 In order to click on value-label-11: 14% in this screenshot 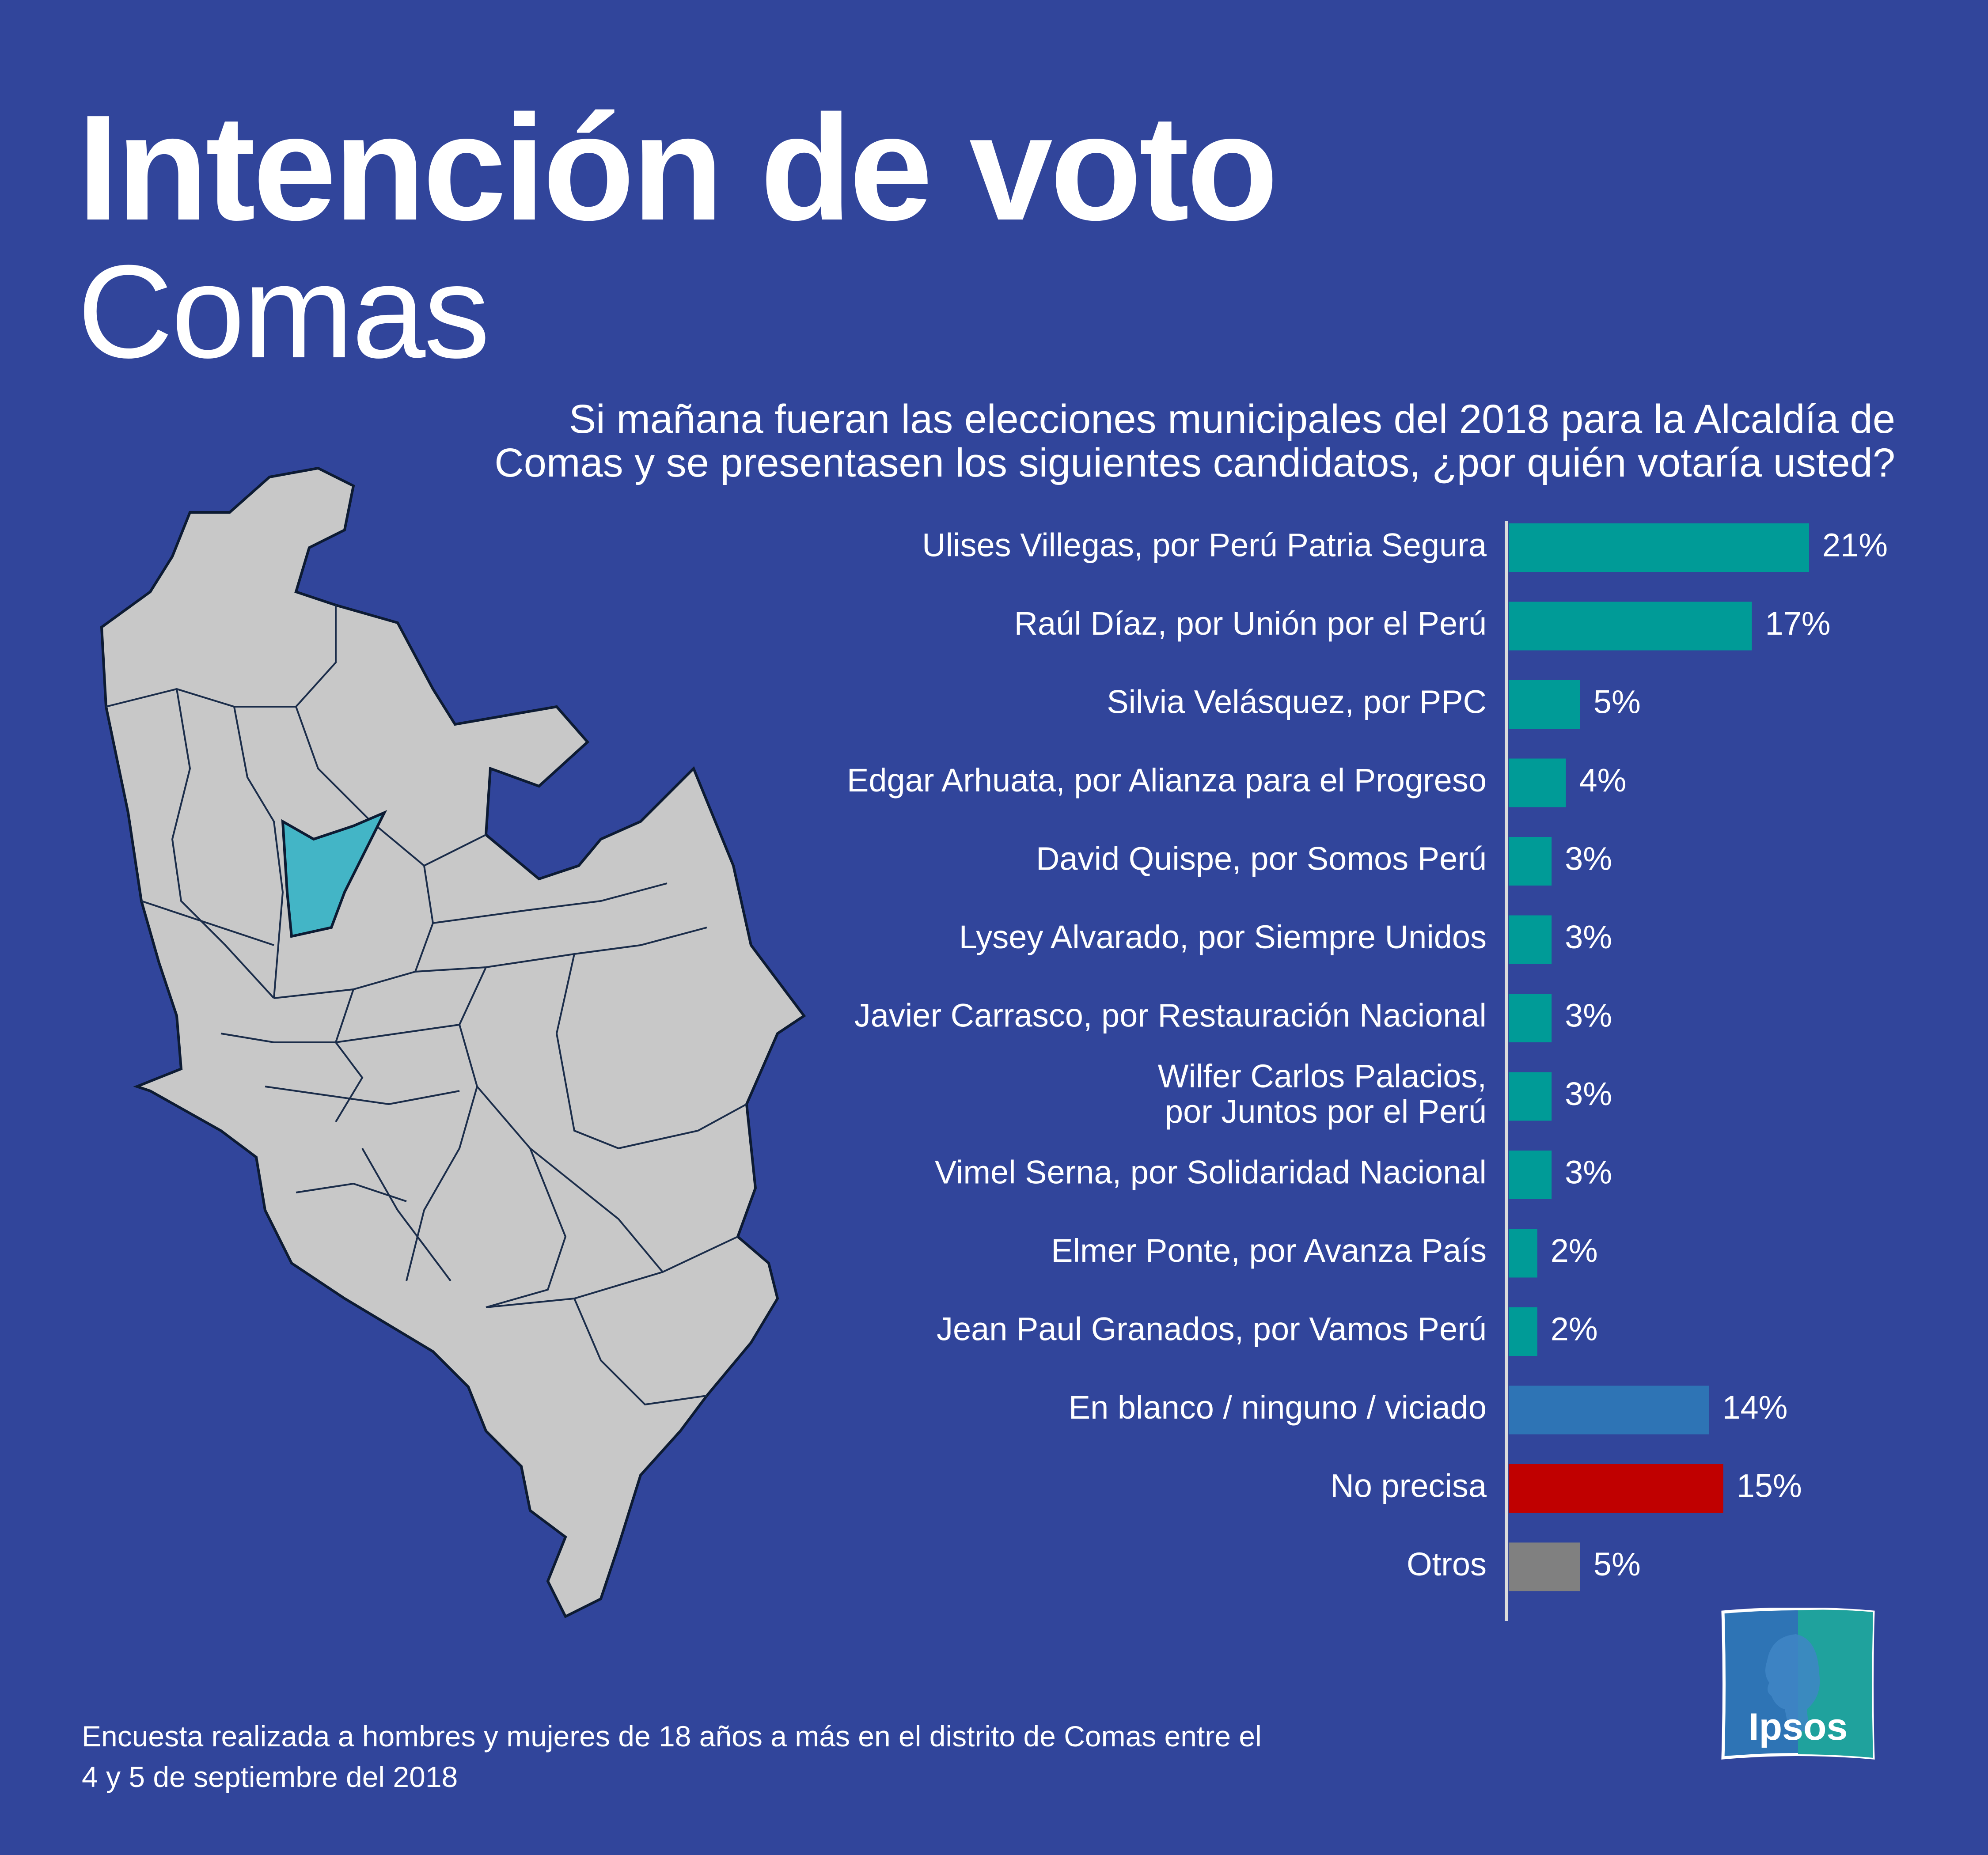, I will do `click(1754, 1407)`.